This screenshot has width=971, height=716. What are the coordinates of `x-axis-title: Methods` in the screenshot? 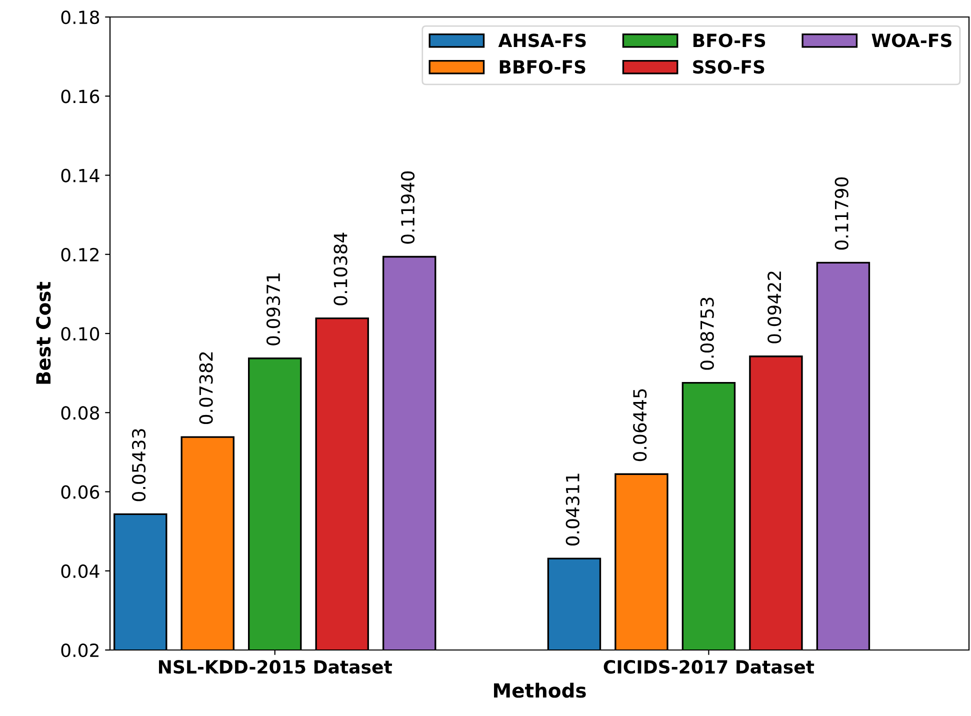 It's located at (540, 690).